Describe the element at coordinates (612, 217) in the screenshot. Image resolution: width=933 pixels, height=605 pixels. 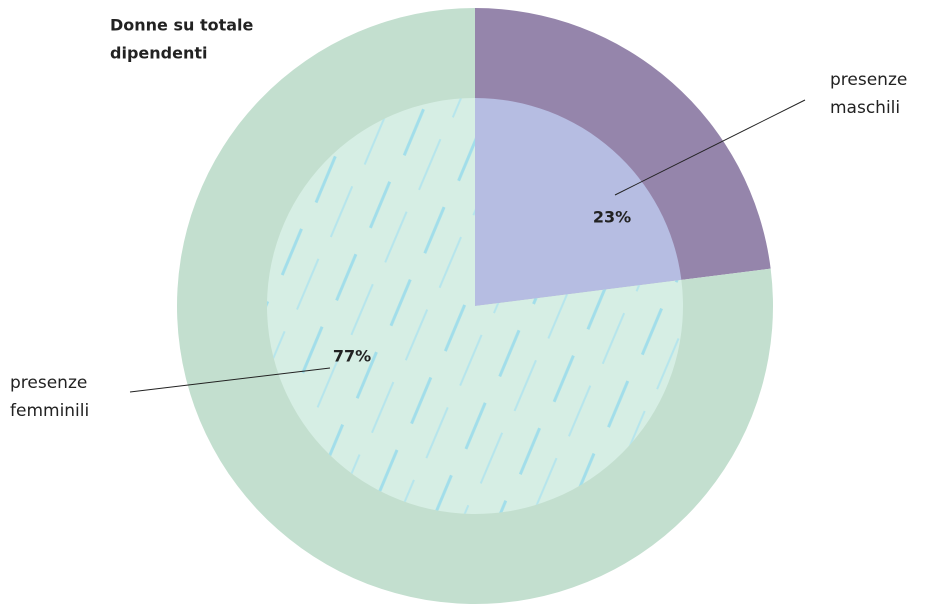
I see `value-label: 23%` at that location.